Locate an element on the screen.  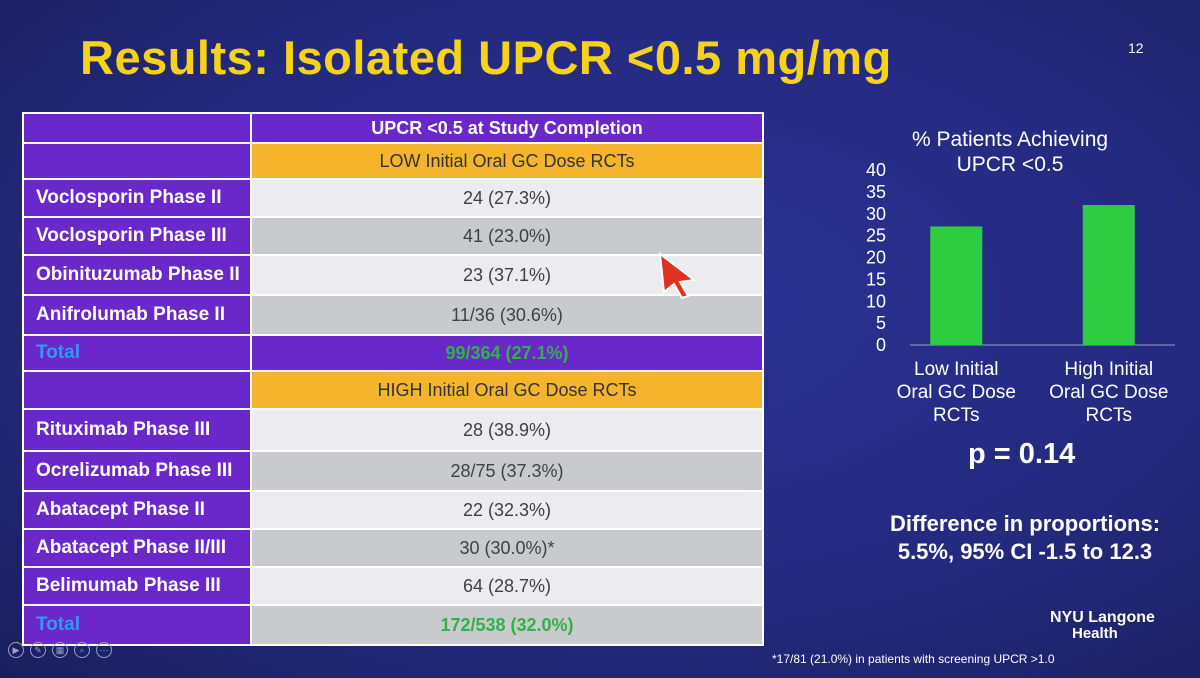
chart-title: % Patients Achieving UPCR <0.5 is located at coordinates (1010, 152).